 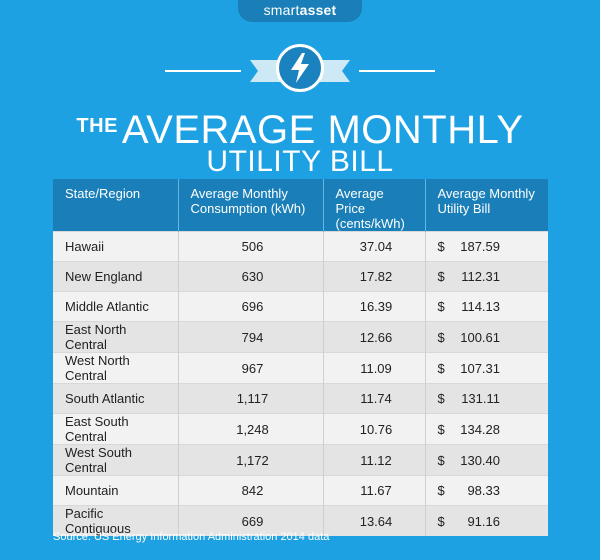 I want to click on region-cell: East North Central, so click(x=116, y=337).